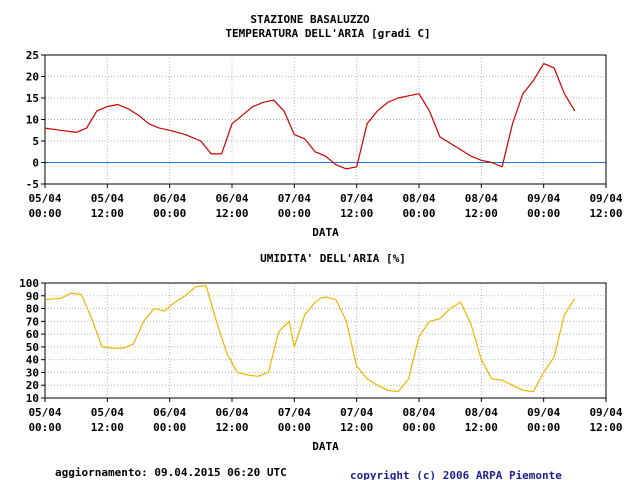 The image size is (640, 480). I want to click on y-tick-label: 0, so click(35, 163).